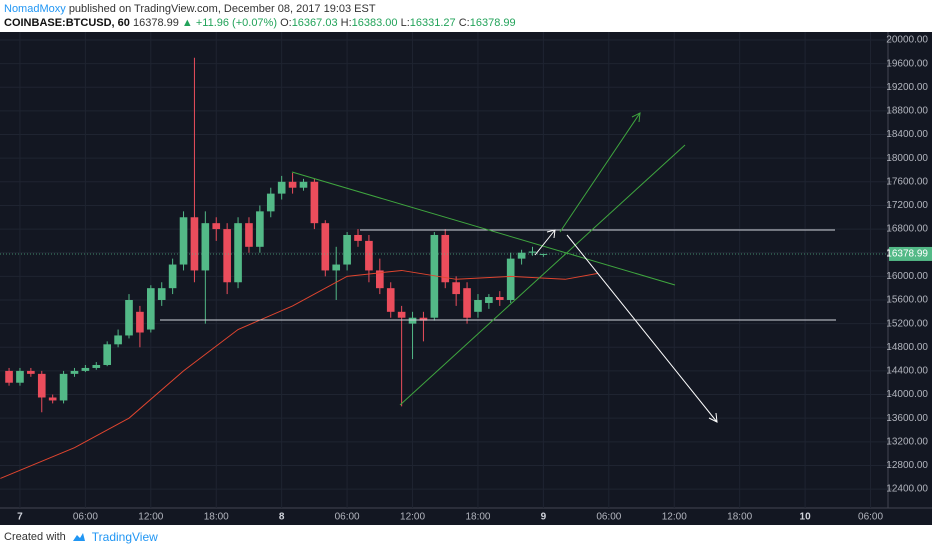  I want to click on x-tick-label: 10, so click(806, 517).